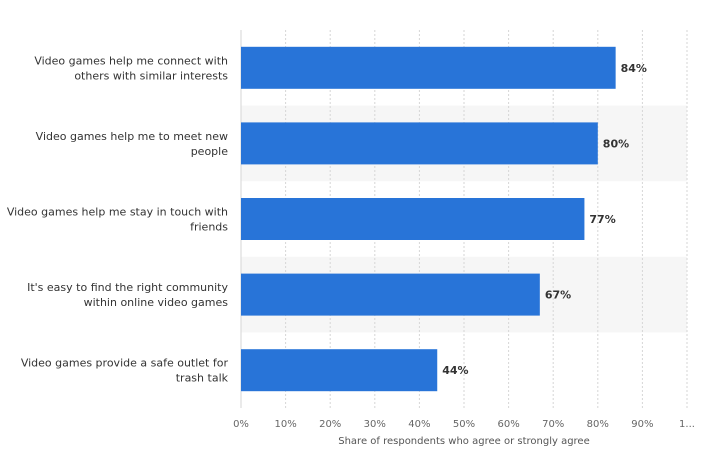 This screenshot has height=468, width=718. Describe the element at coordinates (127, 287) in the screenshot. I see `category-label: It's easy to find the right community` at that location.